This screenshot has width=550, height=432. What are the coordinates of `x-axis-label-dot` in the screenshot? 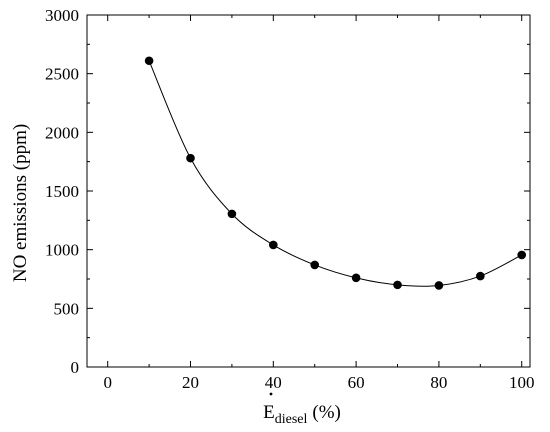 It's located at (271, 394).